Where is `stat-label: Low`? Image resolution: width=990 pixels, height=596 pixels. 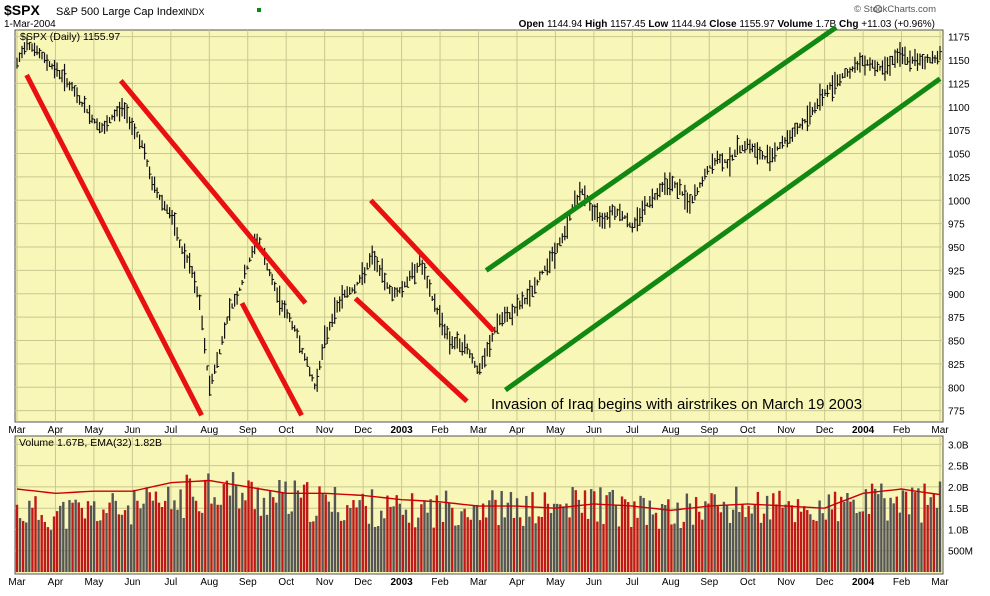
stat-label: Low is located at coordinates (659, 24).